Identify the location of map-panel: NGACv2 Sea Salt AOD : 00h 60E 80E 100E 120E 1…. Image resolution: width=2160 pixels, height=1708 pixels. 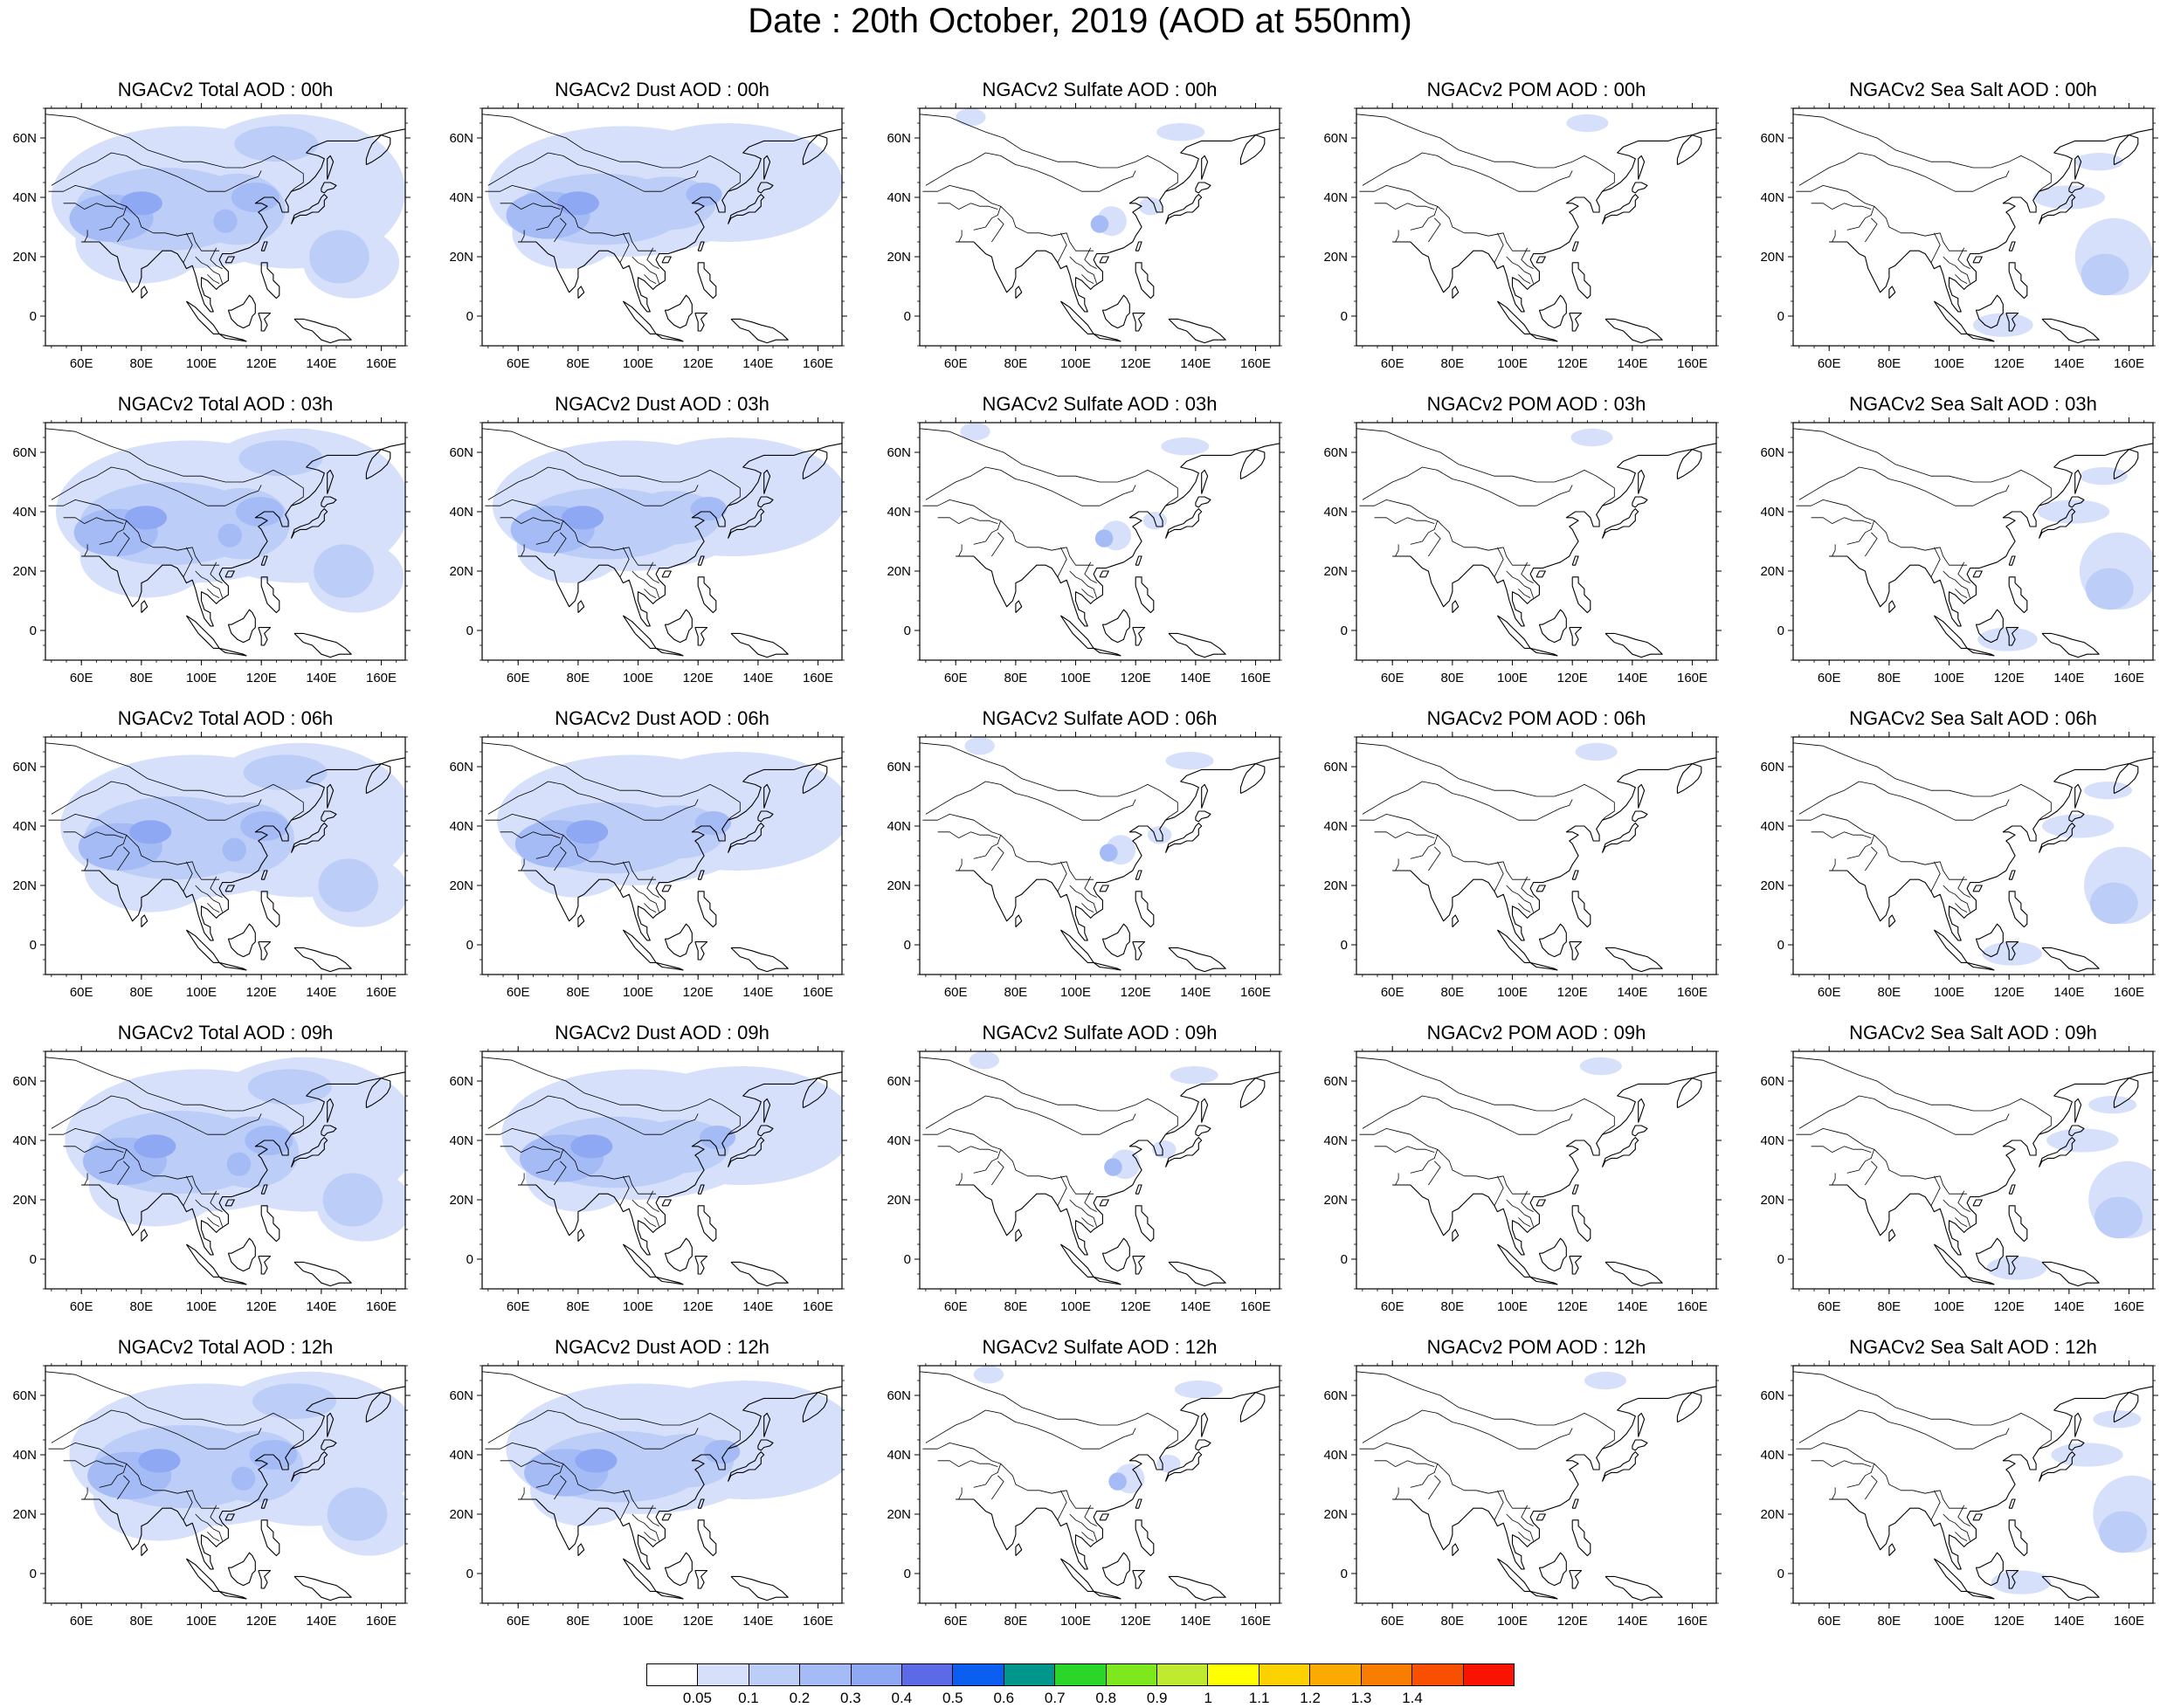
(1960, 237).